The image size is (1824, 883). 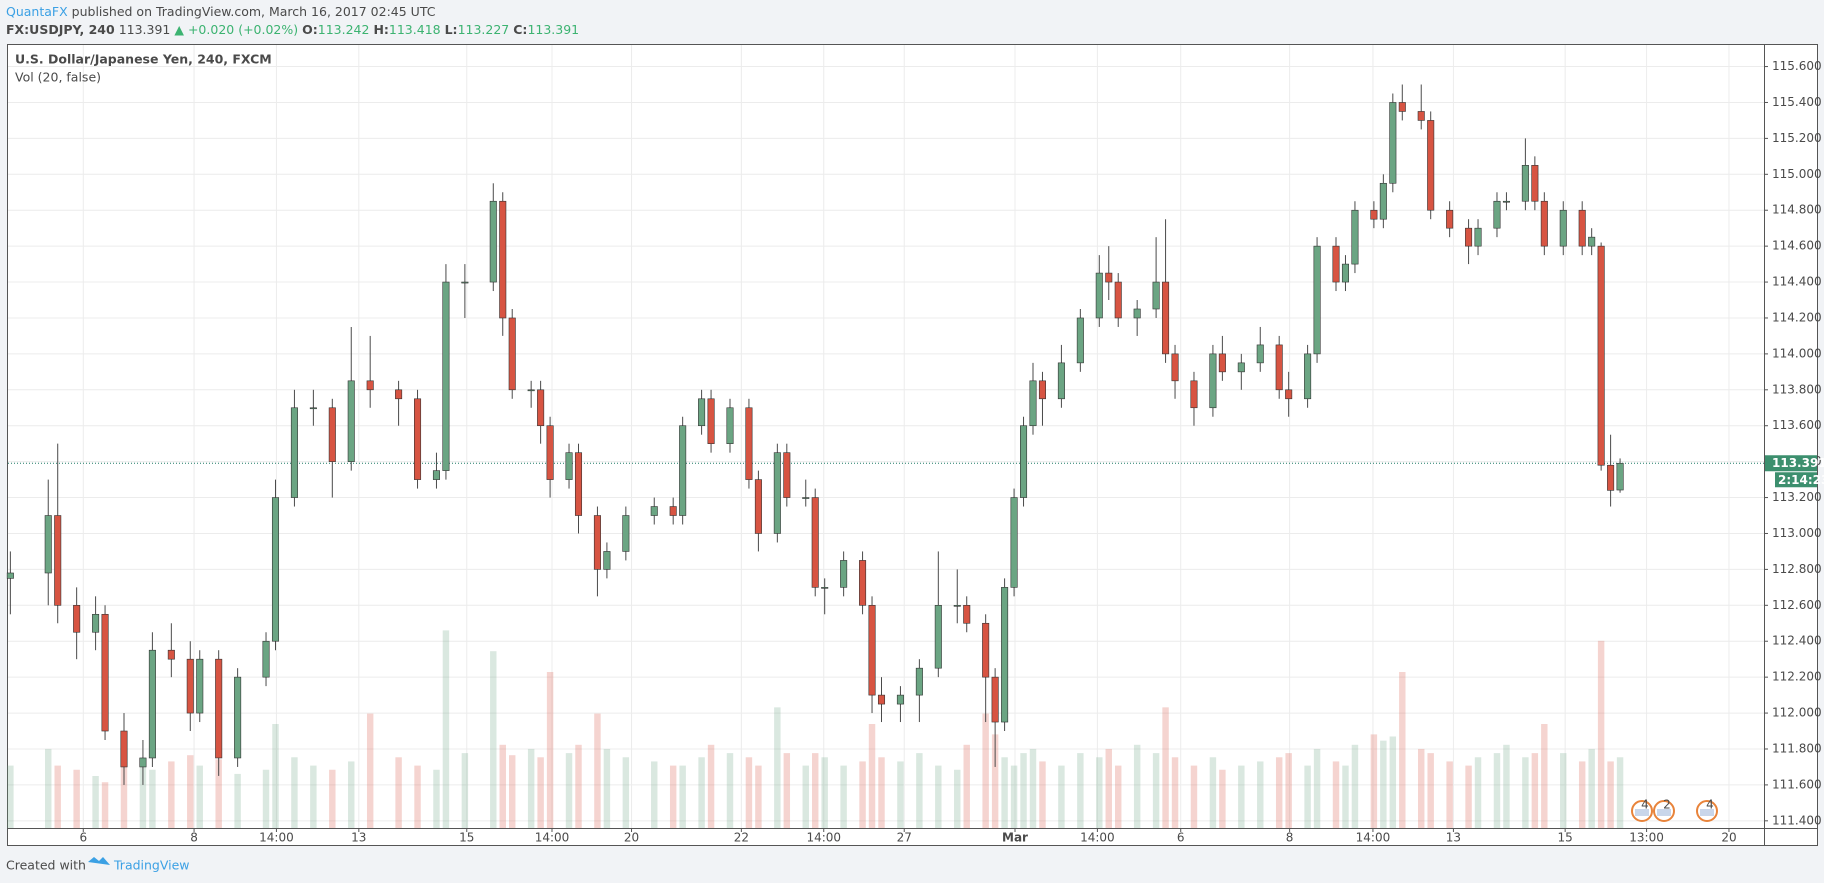 What do you see at coordinates (553, 29) in the screenshot?
I see `ohlc-value: 113.391` at bounding box center [553, 29].